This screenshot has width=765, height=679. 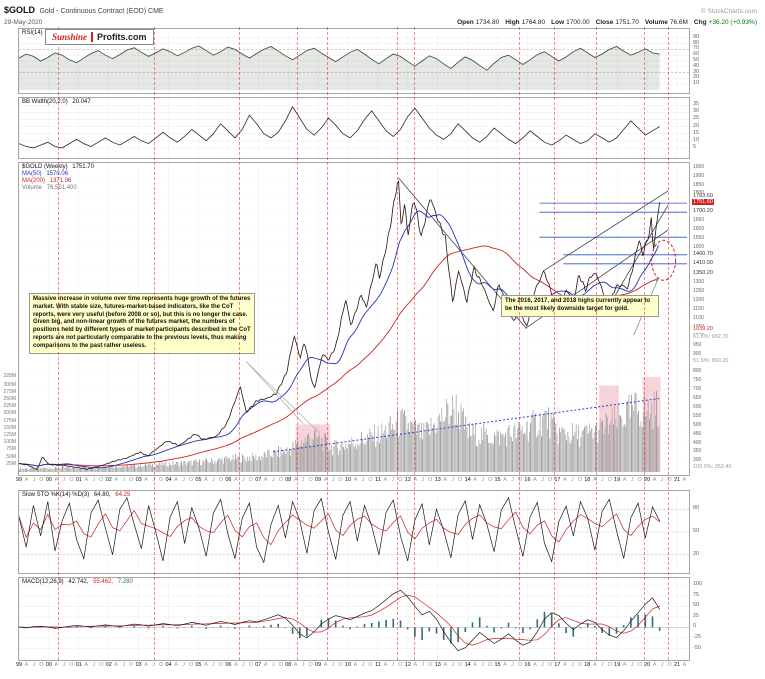 What do you see at coordinates (679, 22) in the screenshot?
I see `quote-value-volume: 76.6M` at bounding box center [679, 22].